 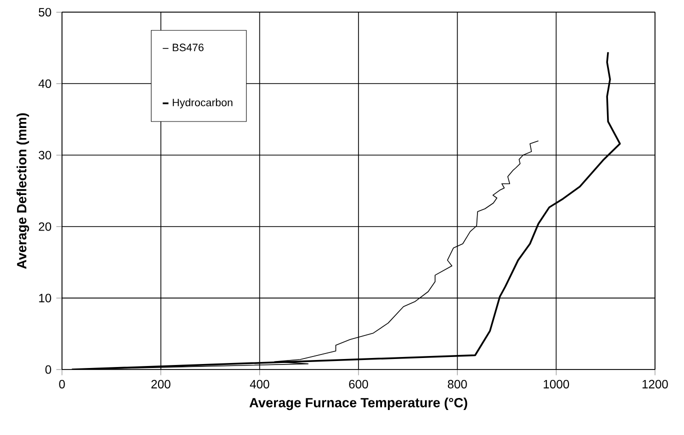 I want to click on y-tick-label: 0, so click(x=48, y=369).